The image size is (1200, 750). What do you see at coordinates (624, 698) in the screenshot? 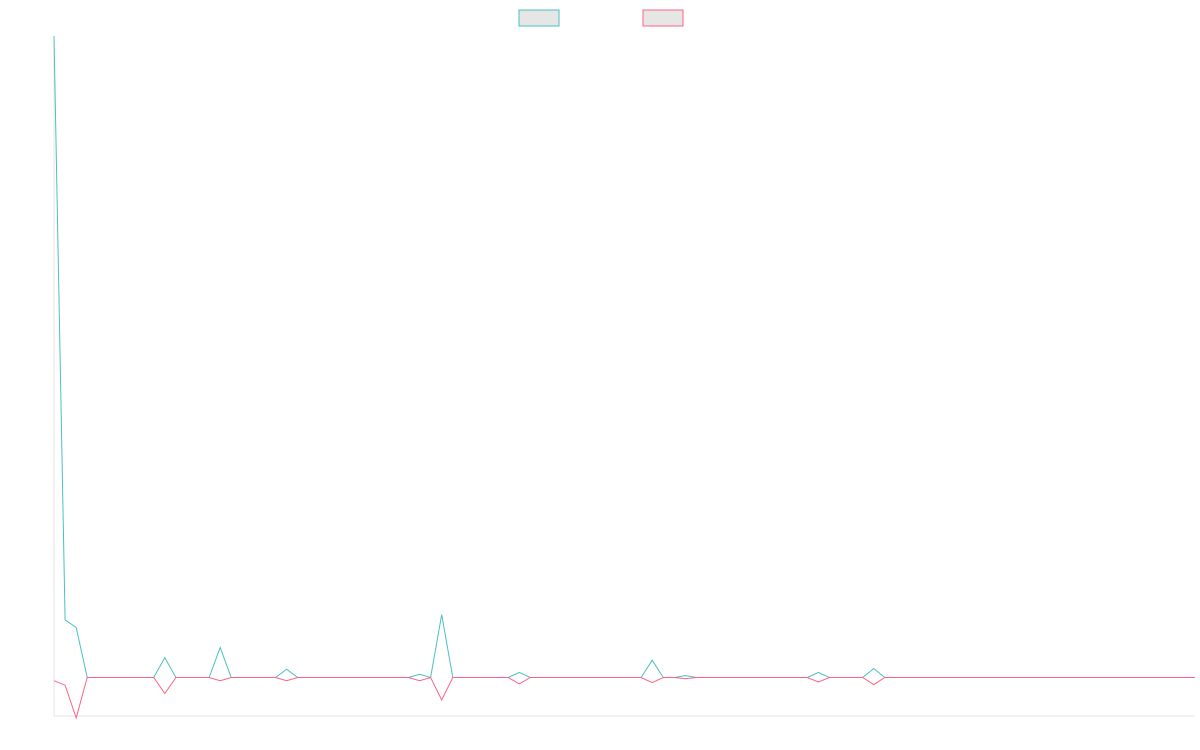
I see `series-2-line` at bounding box center [624, 698].